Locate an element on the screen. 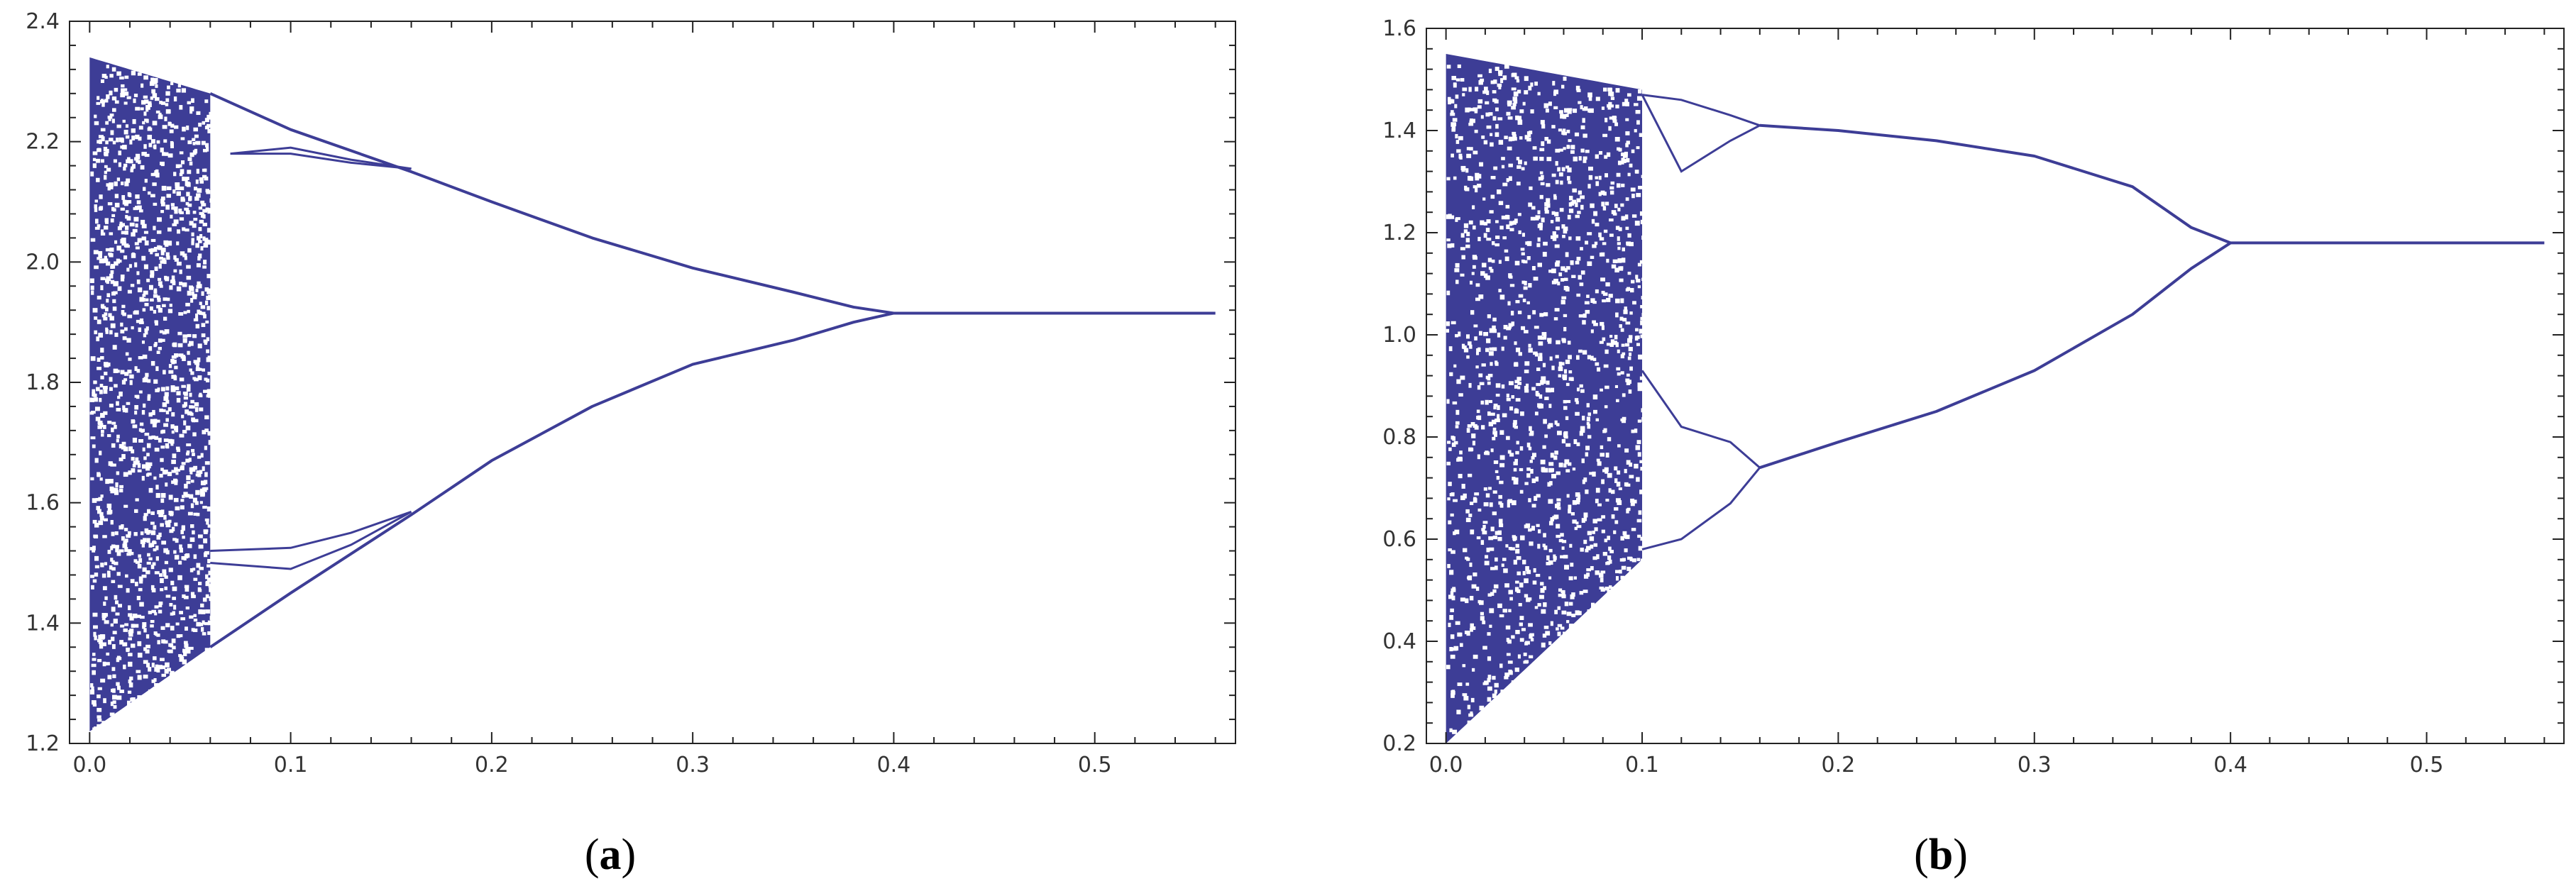 The image size is (2576, 891). y-tick-label: 0.4 is located at coordinates (1399, 642).